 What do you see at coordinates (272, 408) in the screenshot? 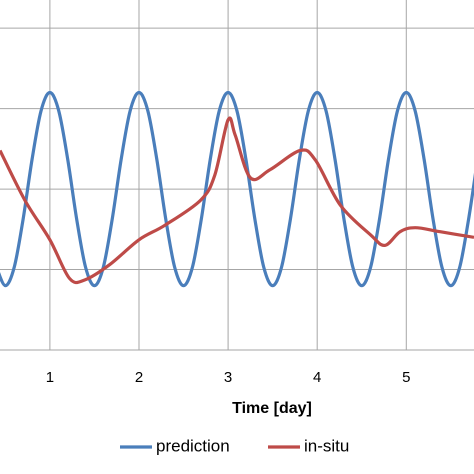
I see `x-axis-title: Time [day]` at bounding box center [272, 408].